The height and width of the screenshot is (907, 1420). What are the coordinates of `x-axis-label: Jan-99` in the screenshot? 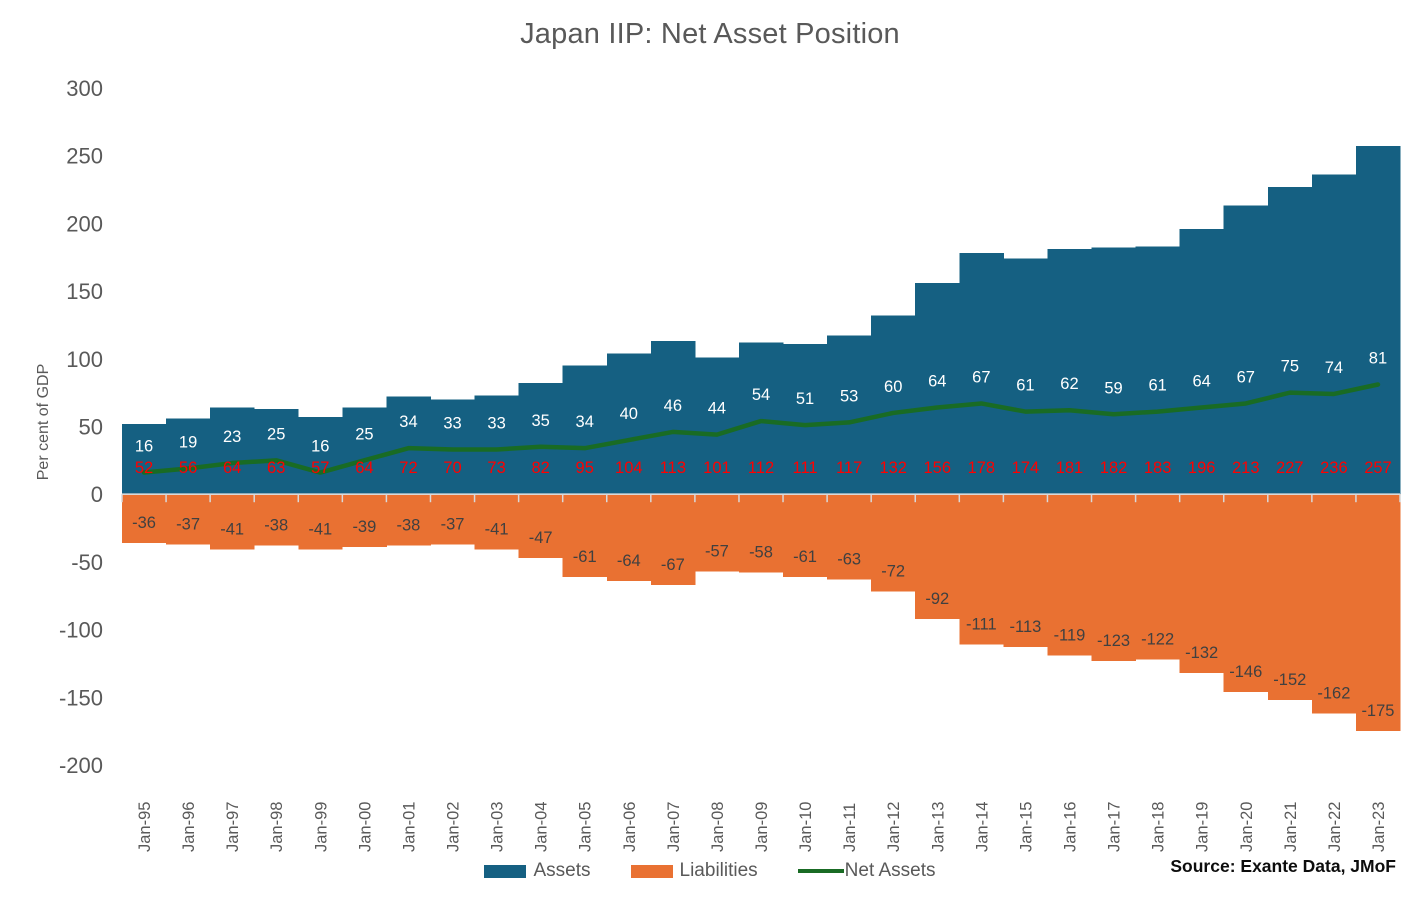 It's located at (321, 827).